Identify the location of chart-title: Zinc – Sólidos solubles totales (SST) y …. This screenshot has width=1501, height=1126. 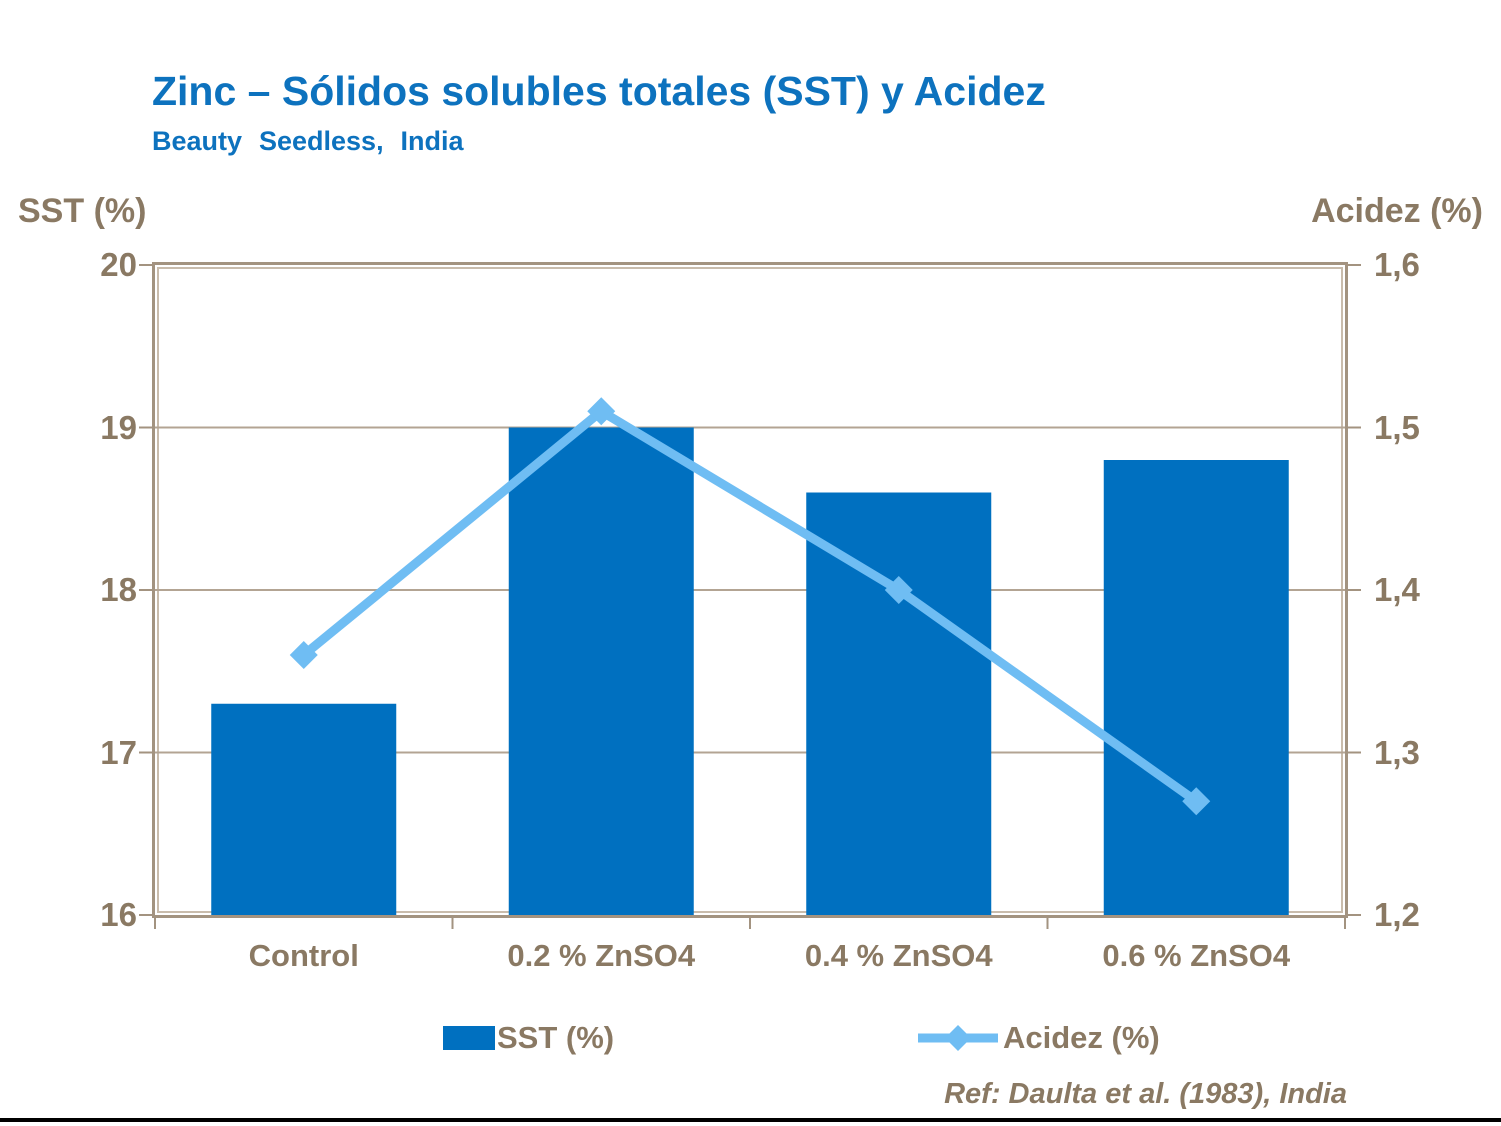
(599, 91).